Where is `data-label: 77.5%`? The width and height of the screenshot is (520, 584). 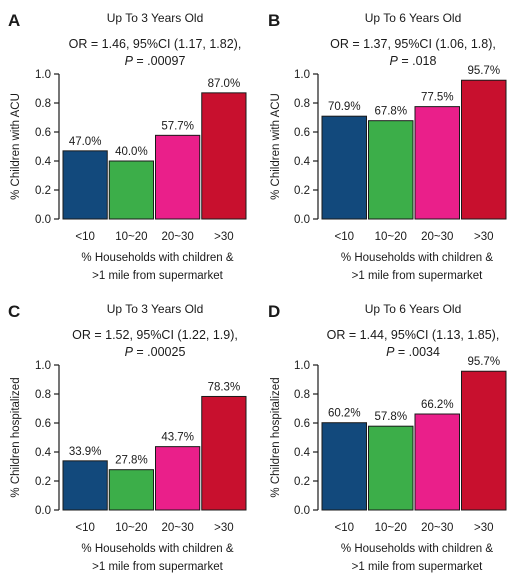
data-label: 77.5% is located at coordinates (437, 98).